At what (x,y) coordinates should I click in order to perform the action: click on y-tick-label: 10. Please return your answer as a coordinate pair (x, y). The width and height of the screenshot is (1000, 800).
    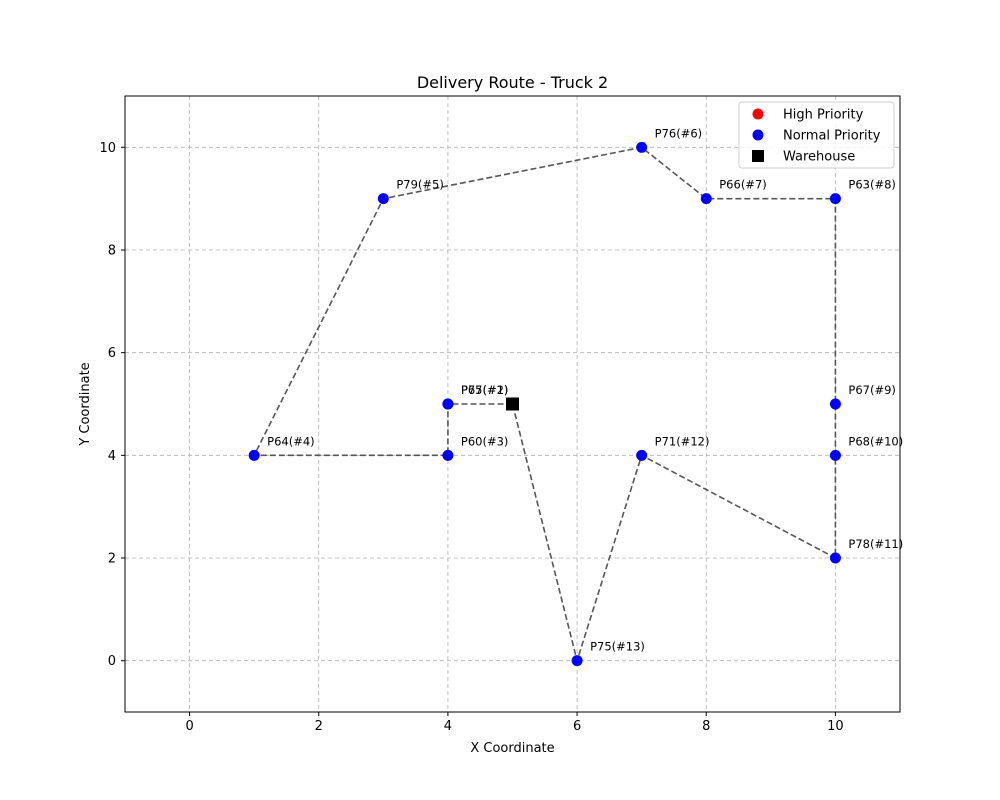
    Looking at the image, I should click on (107, 148).